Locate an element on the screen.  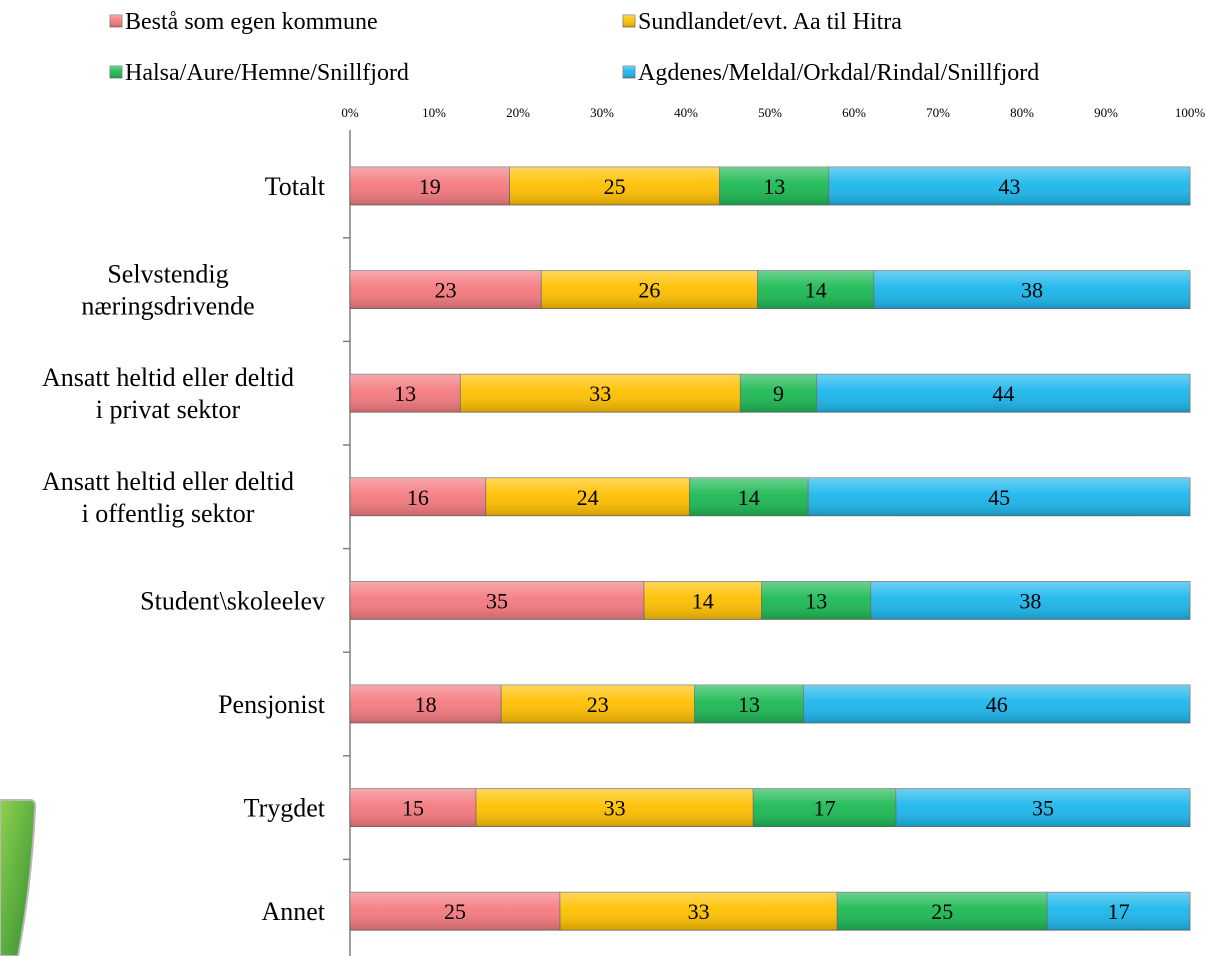
x-tick-label: 70% is located at coordinates (938, 112).